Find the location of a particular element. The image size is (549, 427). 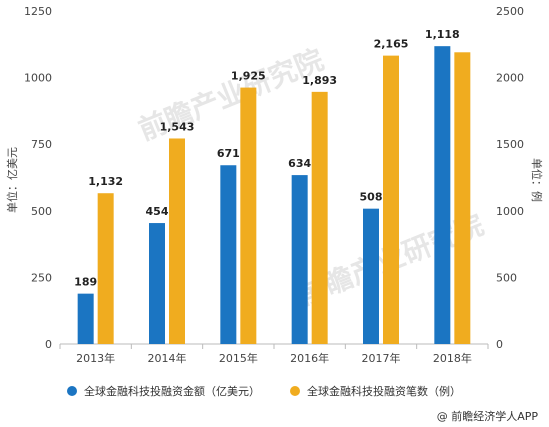

y-right-tick-label: 0 is located at coordinates (499, 344).